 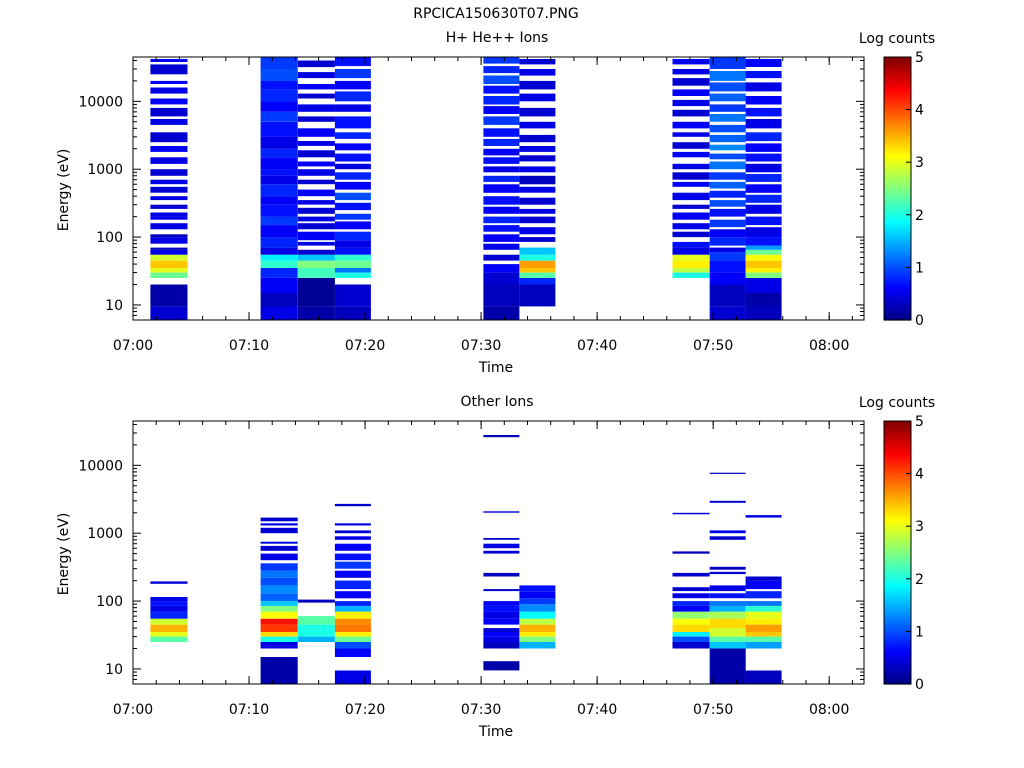 What do you see at coordinates (105, 170) in the screenshot?
I see `y-tick-label: 1000` at bounding box center [105, 170].